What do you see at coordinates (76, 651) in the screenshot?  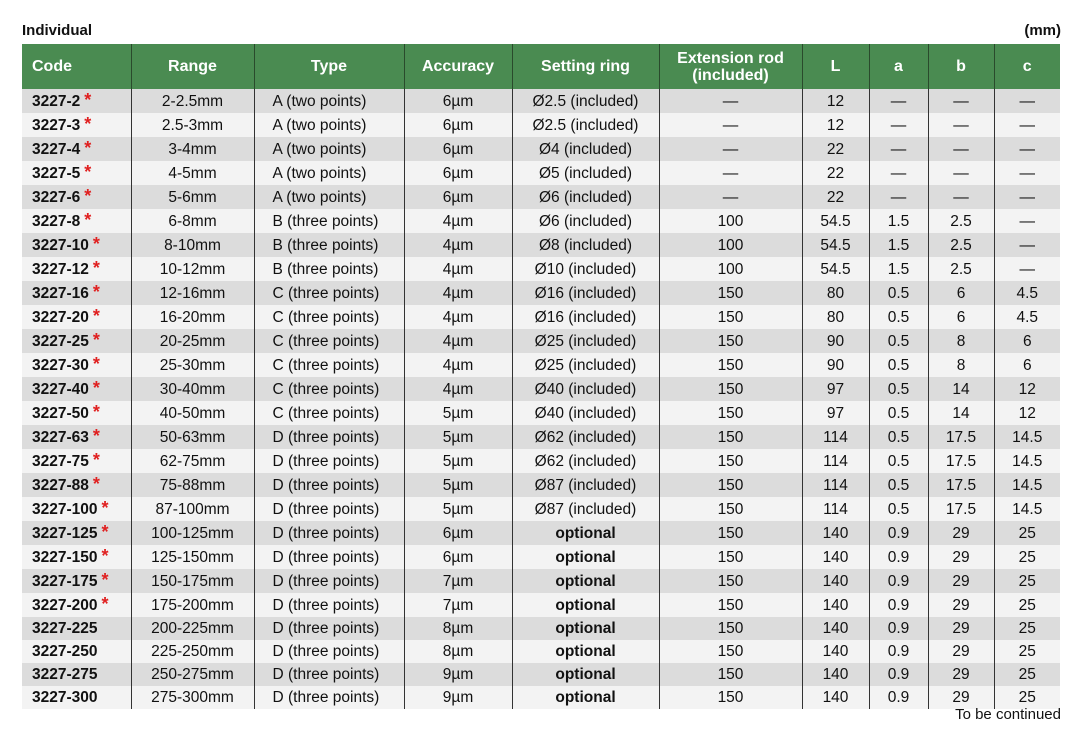 I see `code-cell: 3227-250` at bounding box center [76, 651].